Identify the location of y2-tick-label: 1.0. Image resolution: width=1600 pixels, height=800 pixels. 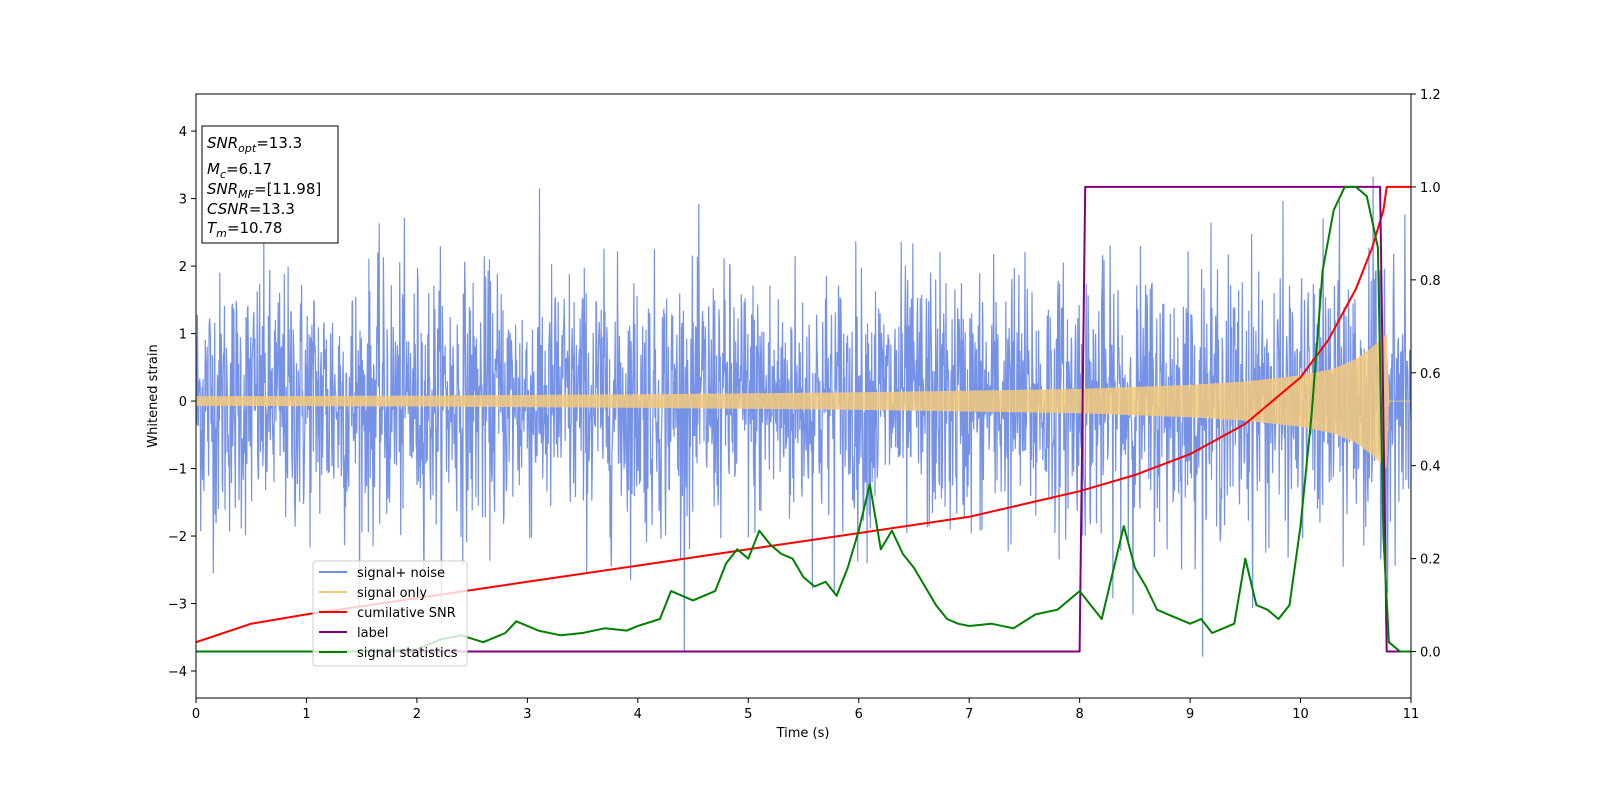
(1430, 188).